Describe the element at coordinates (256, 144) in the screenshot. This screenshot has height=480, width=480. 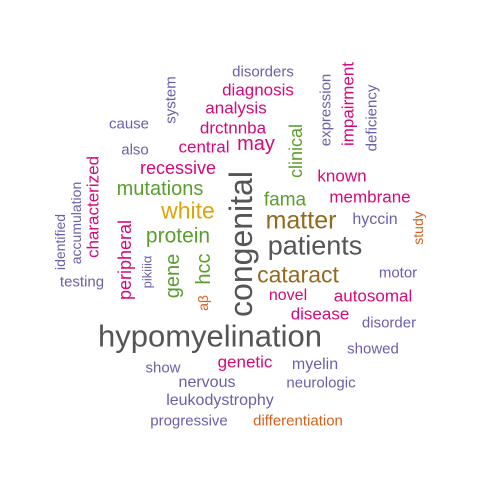
I see `word-may: may` at that location.